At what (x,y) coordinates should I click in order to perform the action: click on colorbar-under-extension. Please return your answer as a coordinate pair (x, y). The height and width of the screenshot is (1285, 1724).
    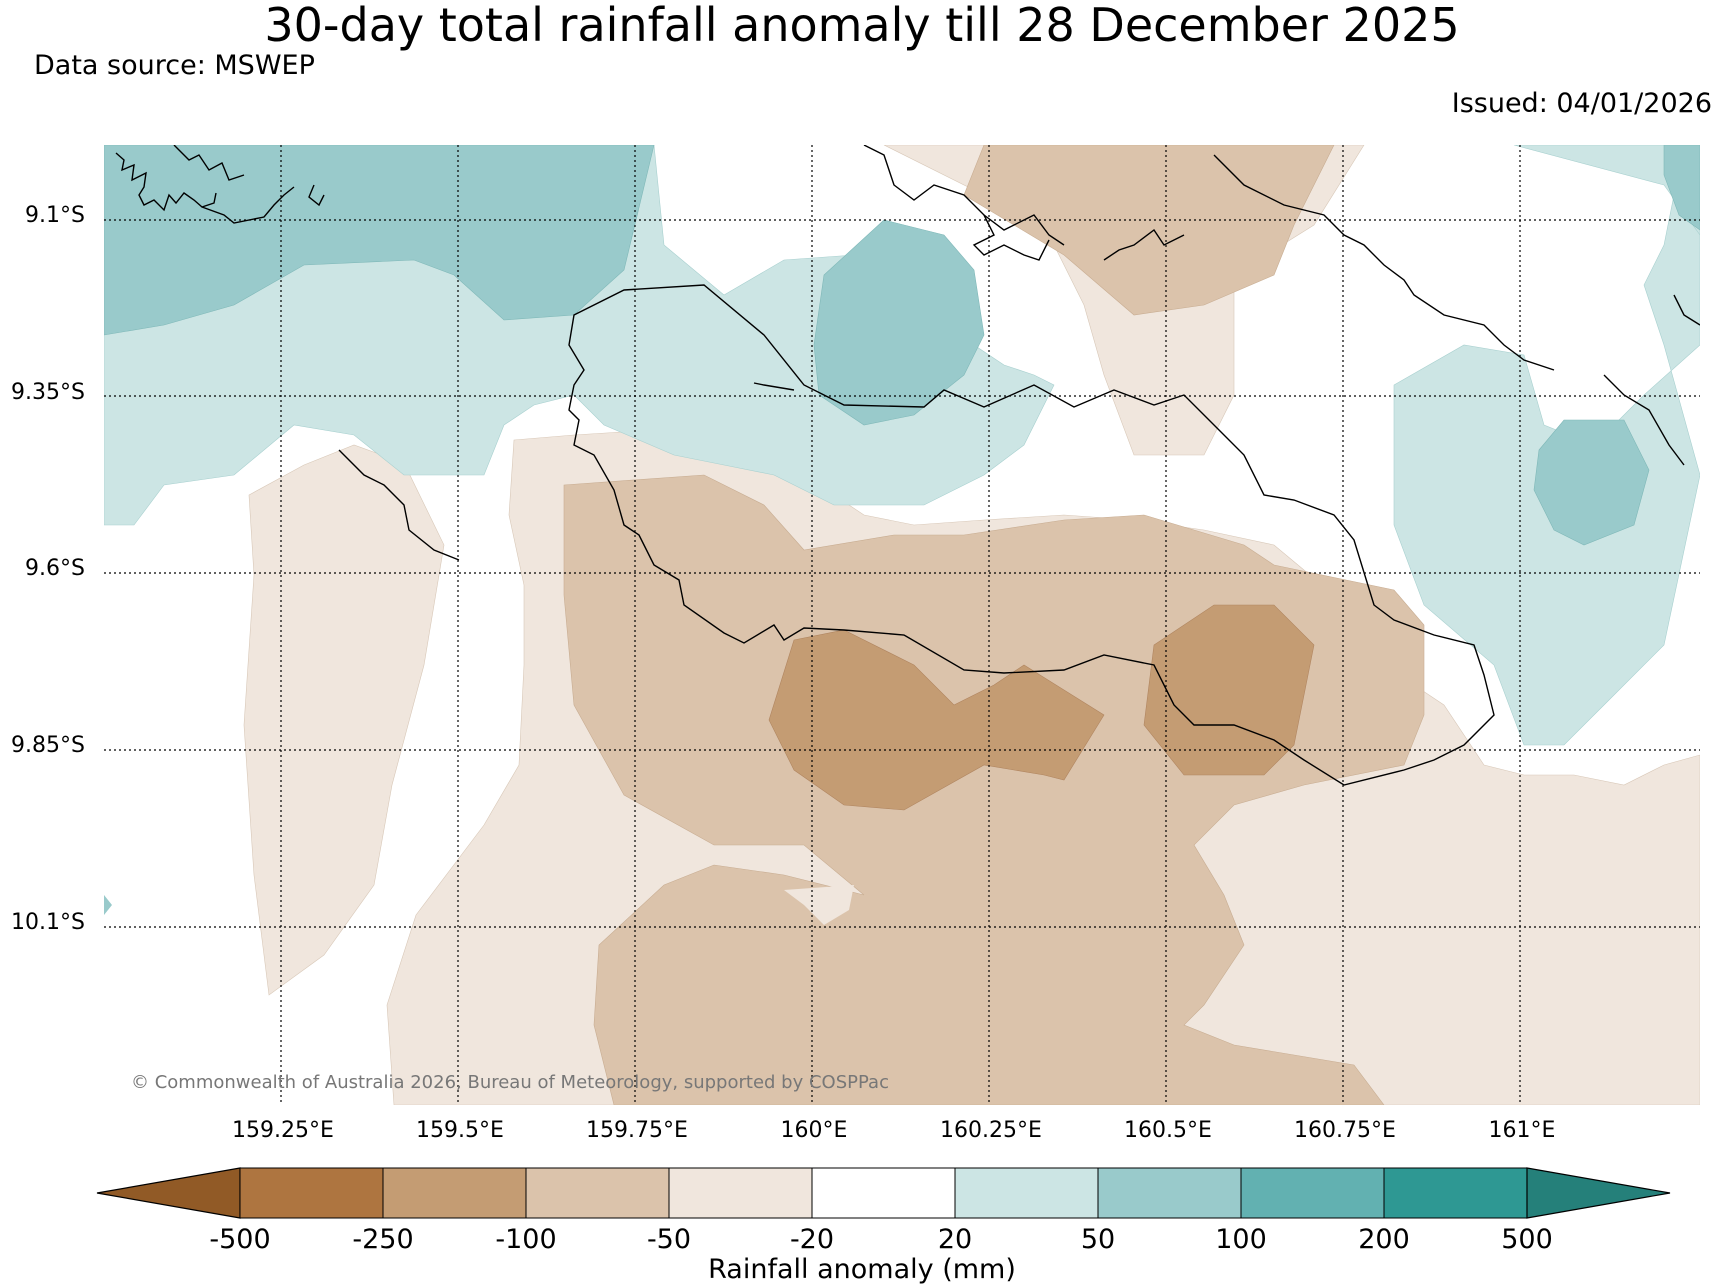
    Looking at the image, I should click on (168, 1193).